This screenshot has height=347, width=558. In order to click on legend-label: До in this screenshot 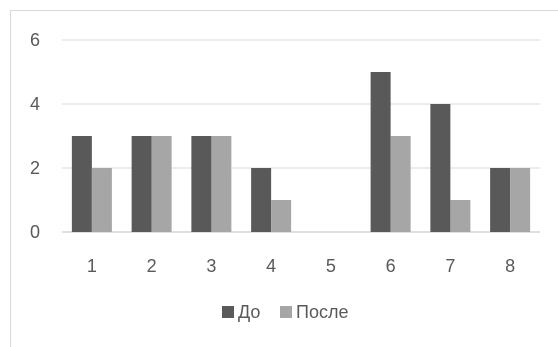, I will do `click(249, 312)`.